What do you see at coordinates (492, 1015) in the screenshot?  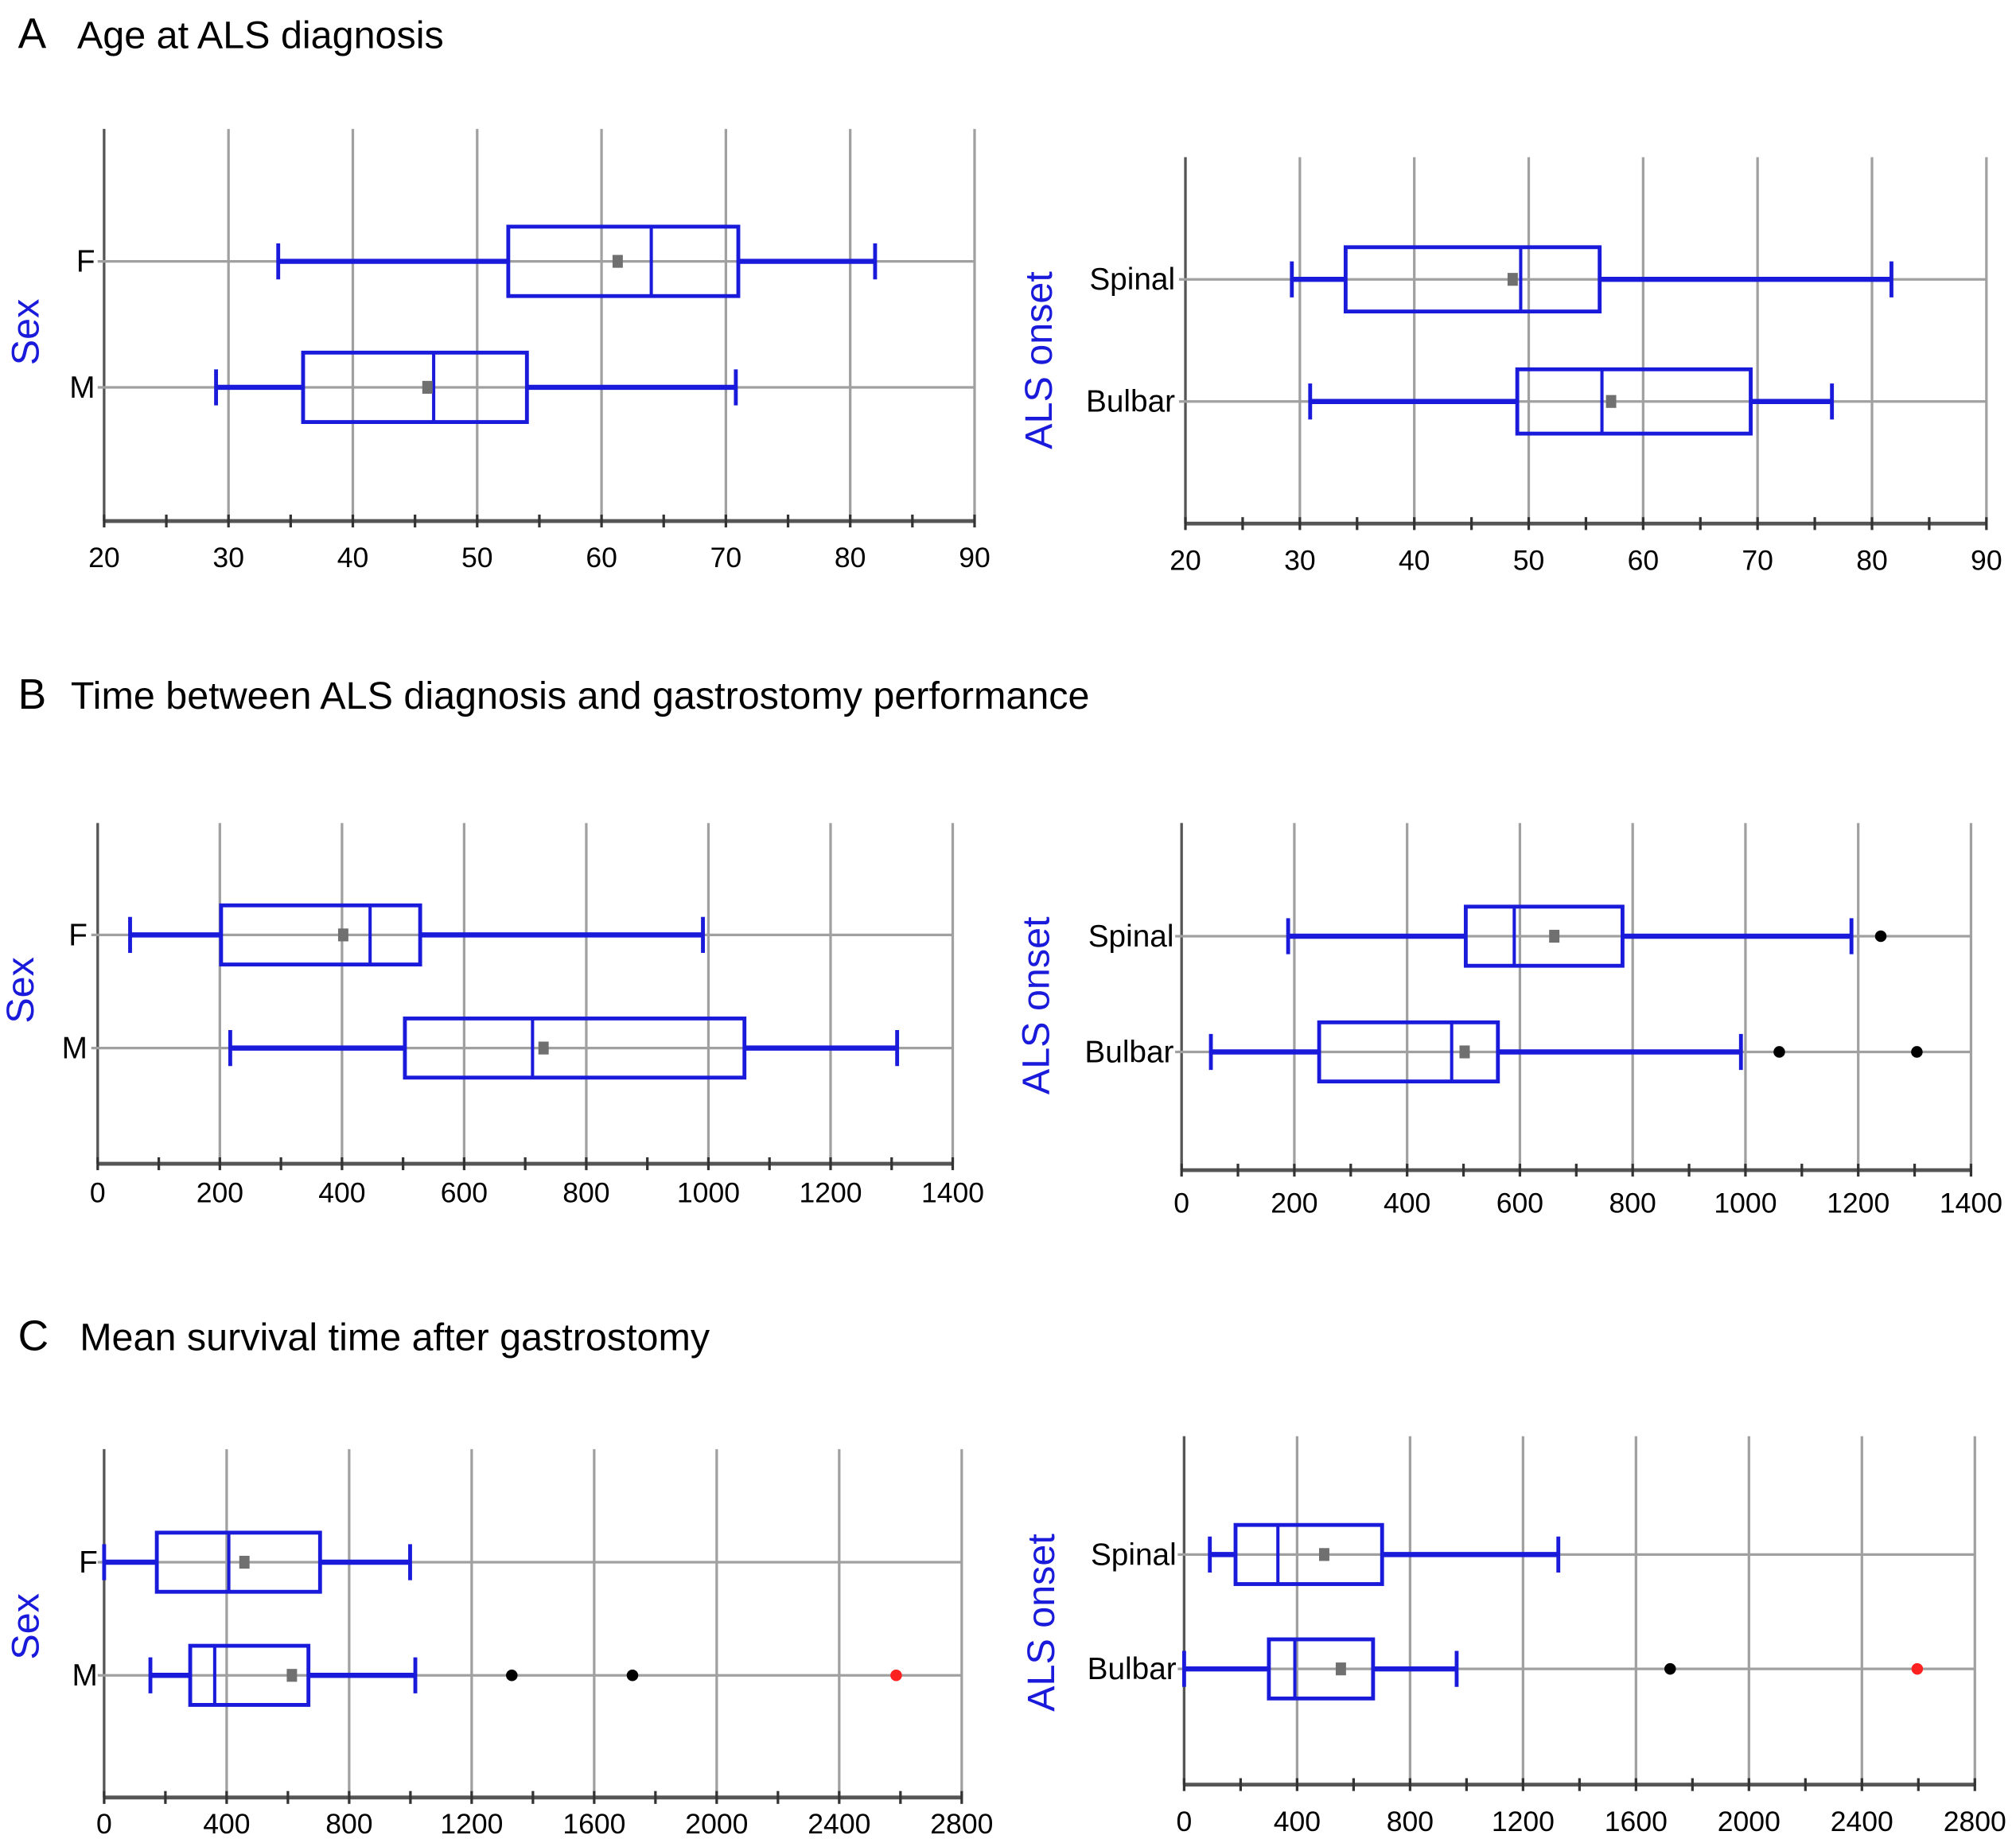 I see `boxplot-chart: 0 200 400 600 800 1000 1200 1400 Sex F M` at bounding box center [492, 1015].